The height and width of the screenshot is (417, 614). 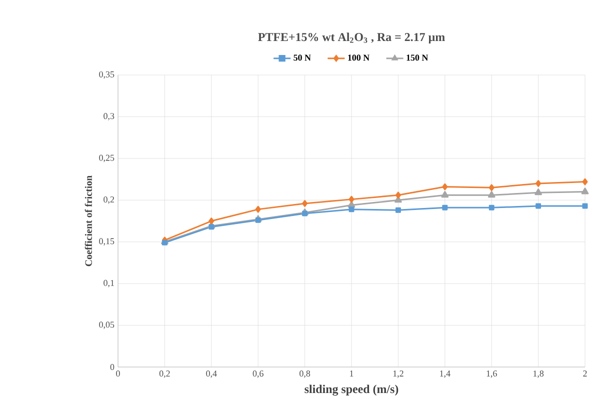 I want to click on y-tick-label: 0,15, so click(x=106, y=242).